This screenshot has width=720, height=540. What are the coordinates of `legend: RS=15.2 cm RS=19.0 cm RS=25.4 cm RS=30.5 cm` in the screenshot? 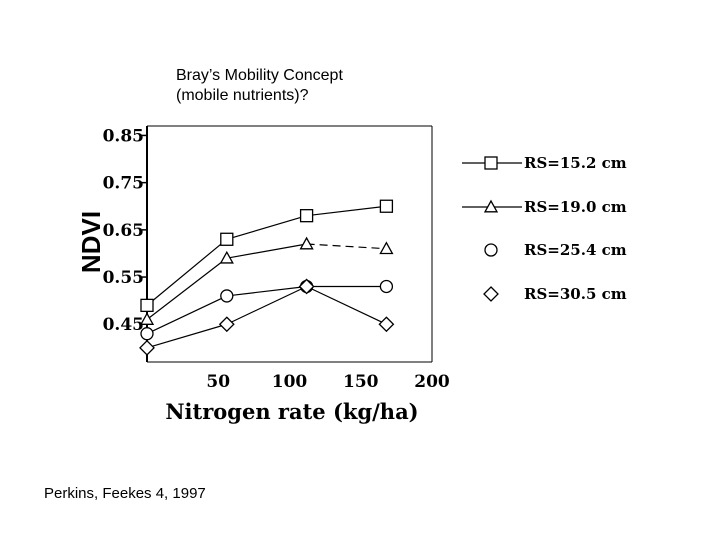 It's located at (544, 228).